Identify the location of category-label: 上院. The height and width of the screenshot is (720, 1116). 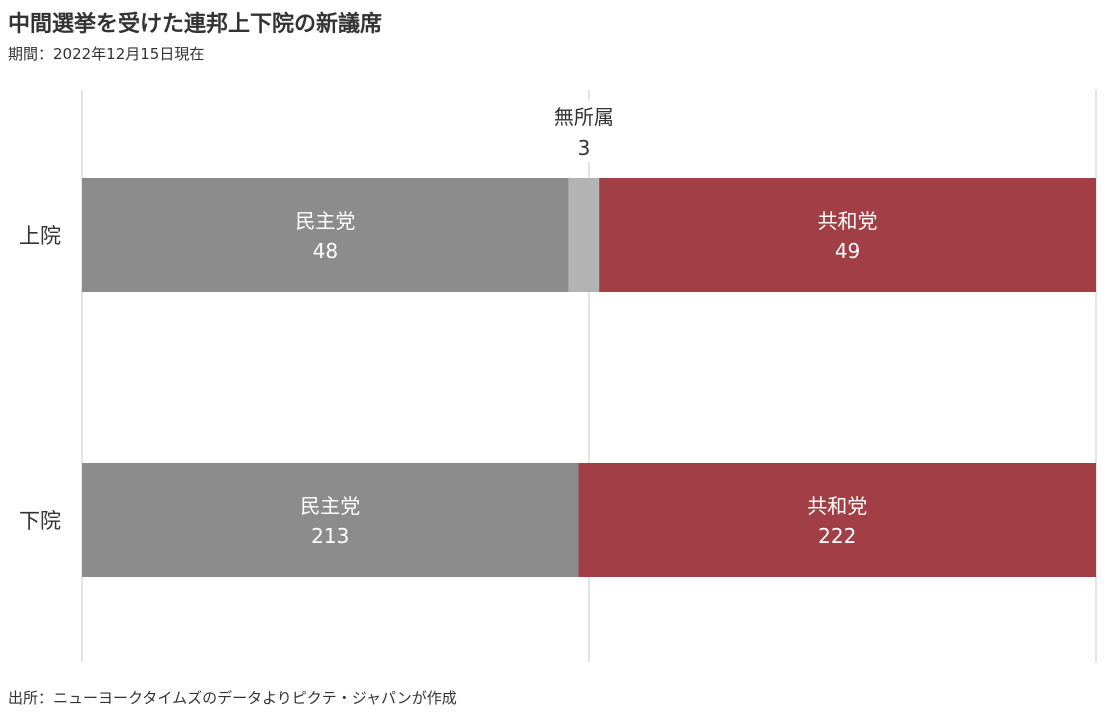
(40, 236).